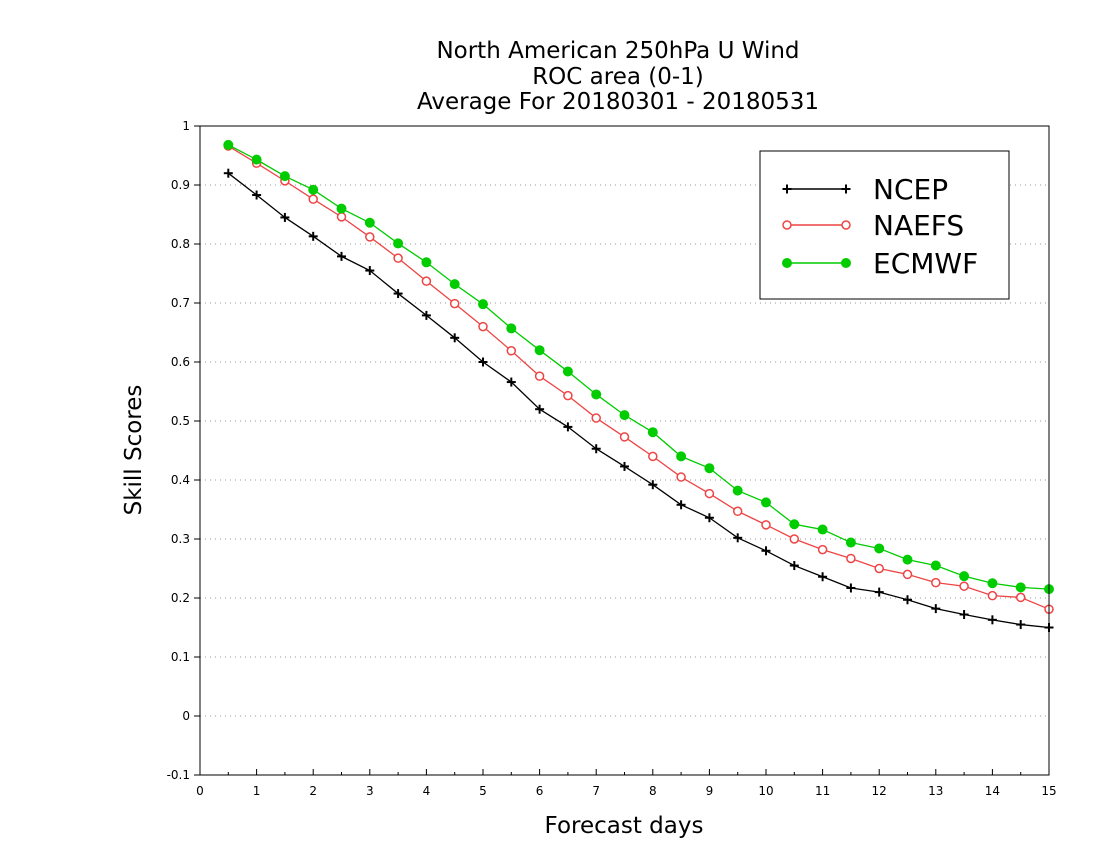 This screenshot has height=850, width=1100. Describe the element at coordinates (710, 791) in the screenshot. I see `x-tick-label: 9` at that location.